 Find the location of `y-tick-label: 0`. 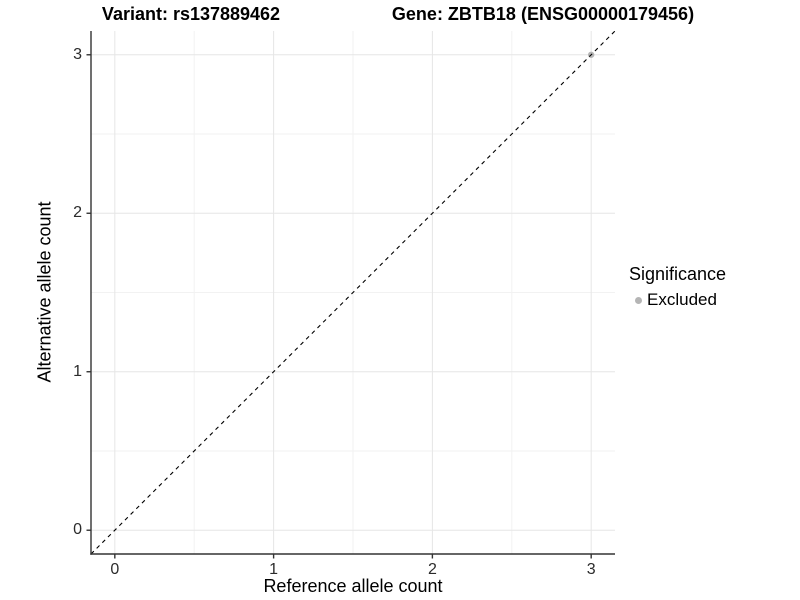

y-tick-label: 0 is located at coordinates (77, 530).